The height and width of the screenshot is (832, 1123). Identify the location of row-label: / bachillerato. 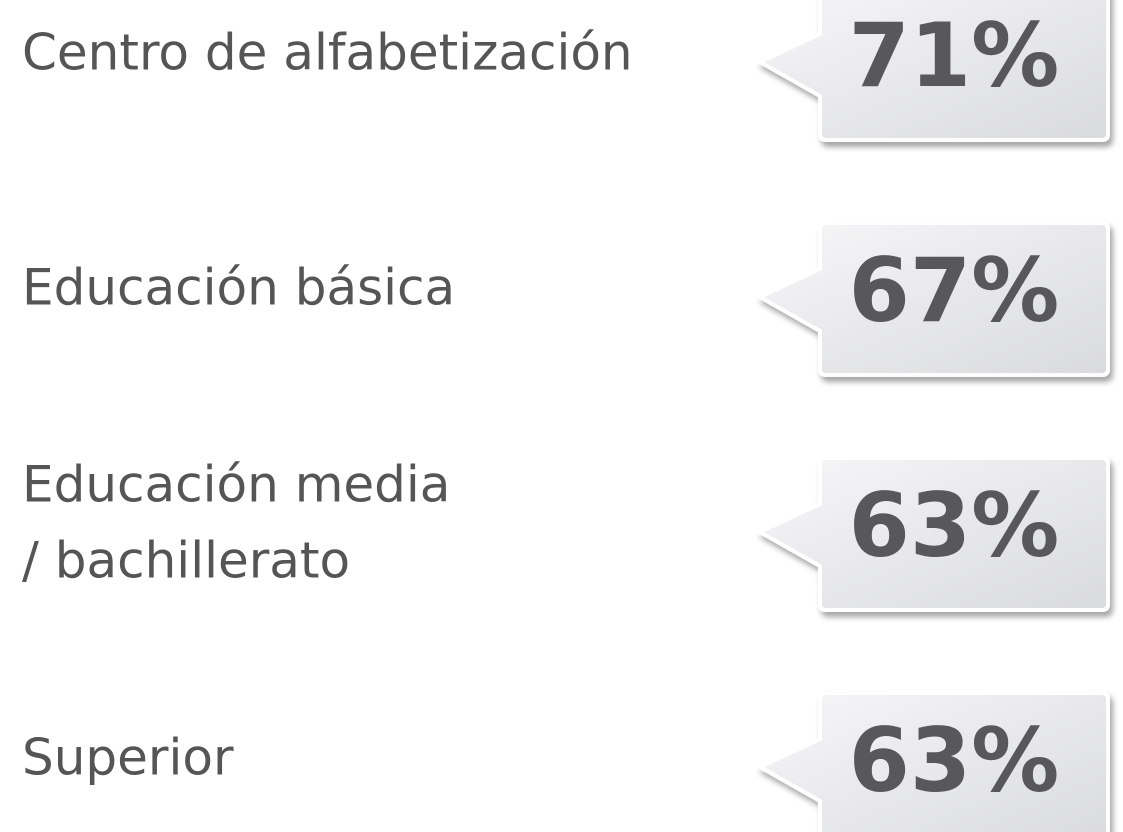
(186, 561).